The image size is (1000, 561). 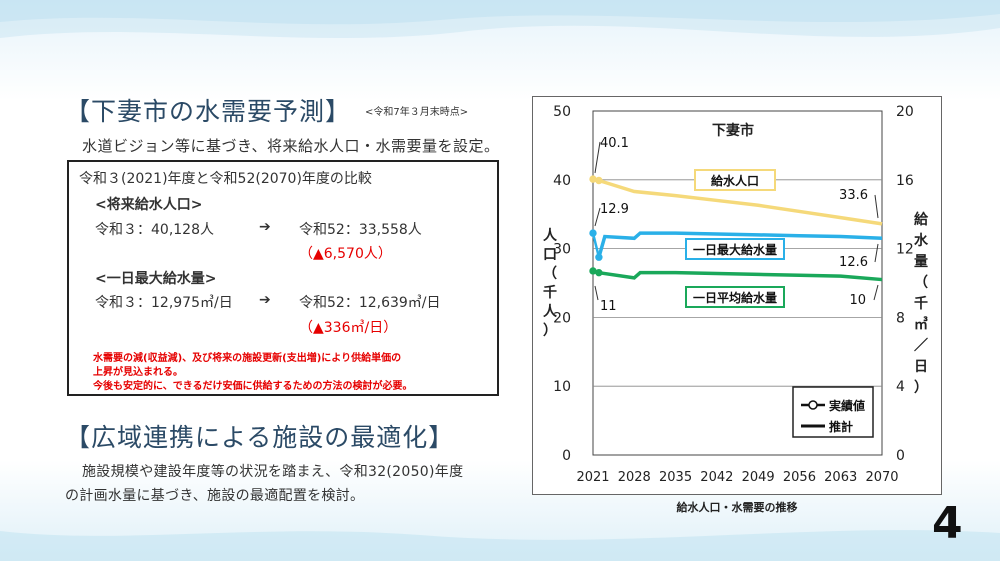 What do you see at coordinates (634, 477) in the screenshot?
I see `x-tick-label: 2028` at bounding box center [634, 477].